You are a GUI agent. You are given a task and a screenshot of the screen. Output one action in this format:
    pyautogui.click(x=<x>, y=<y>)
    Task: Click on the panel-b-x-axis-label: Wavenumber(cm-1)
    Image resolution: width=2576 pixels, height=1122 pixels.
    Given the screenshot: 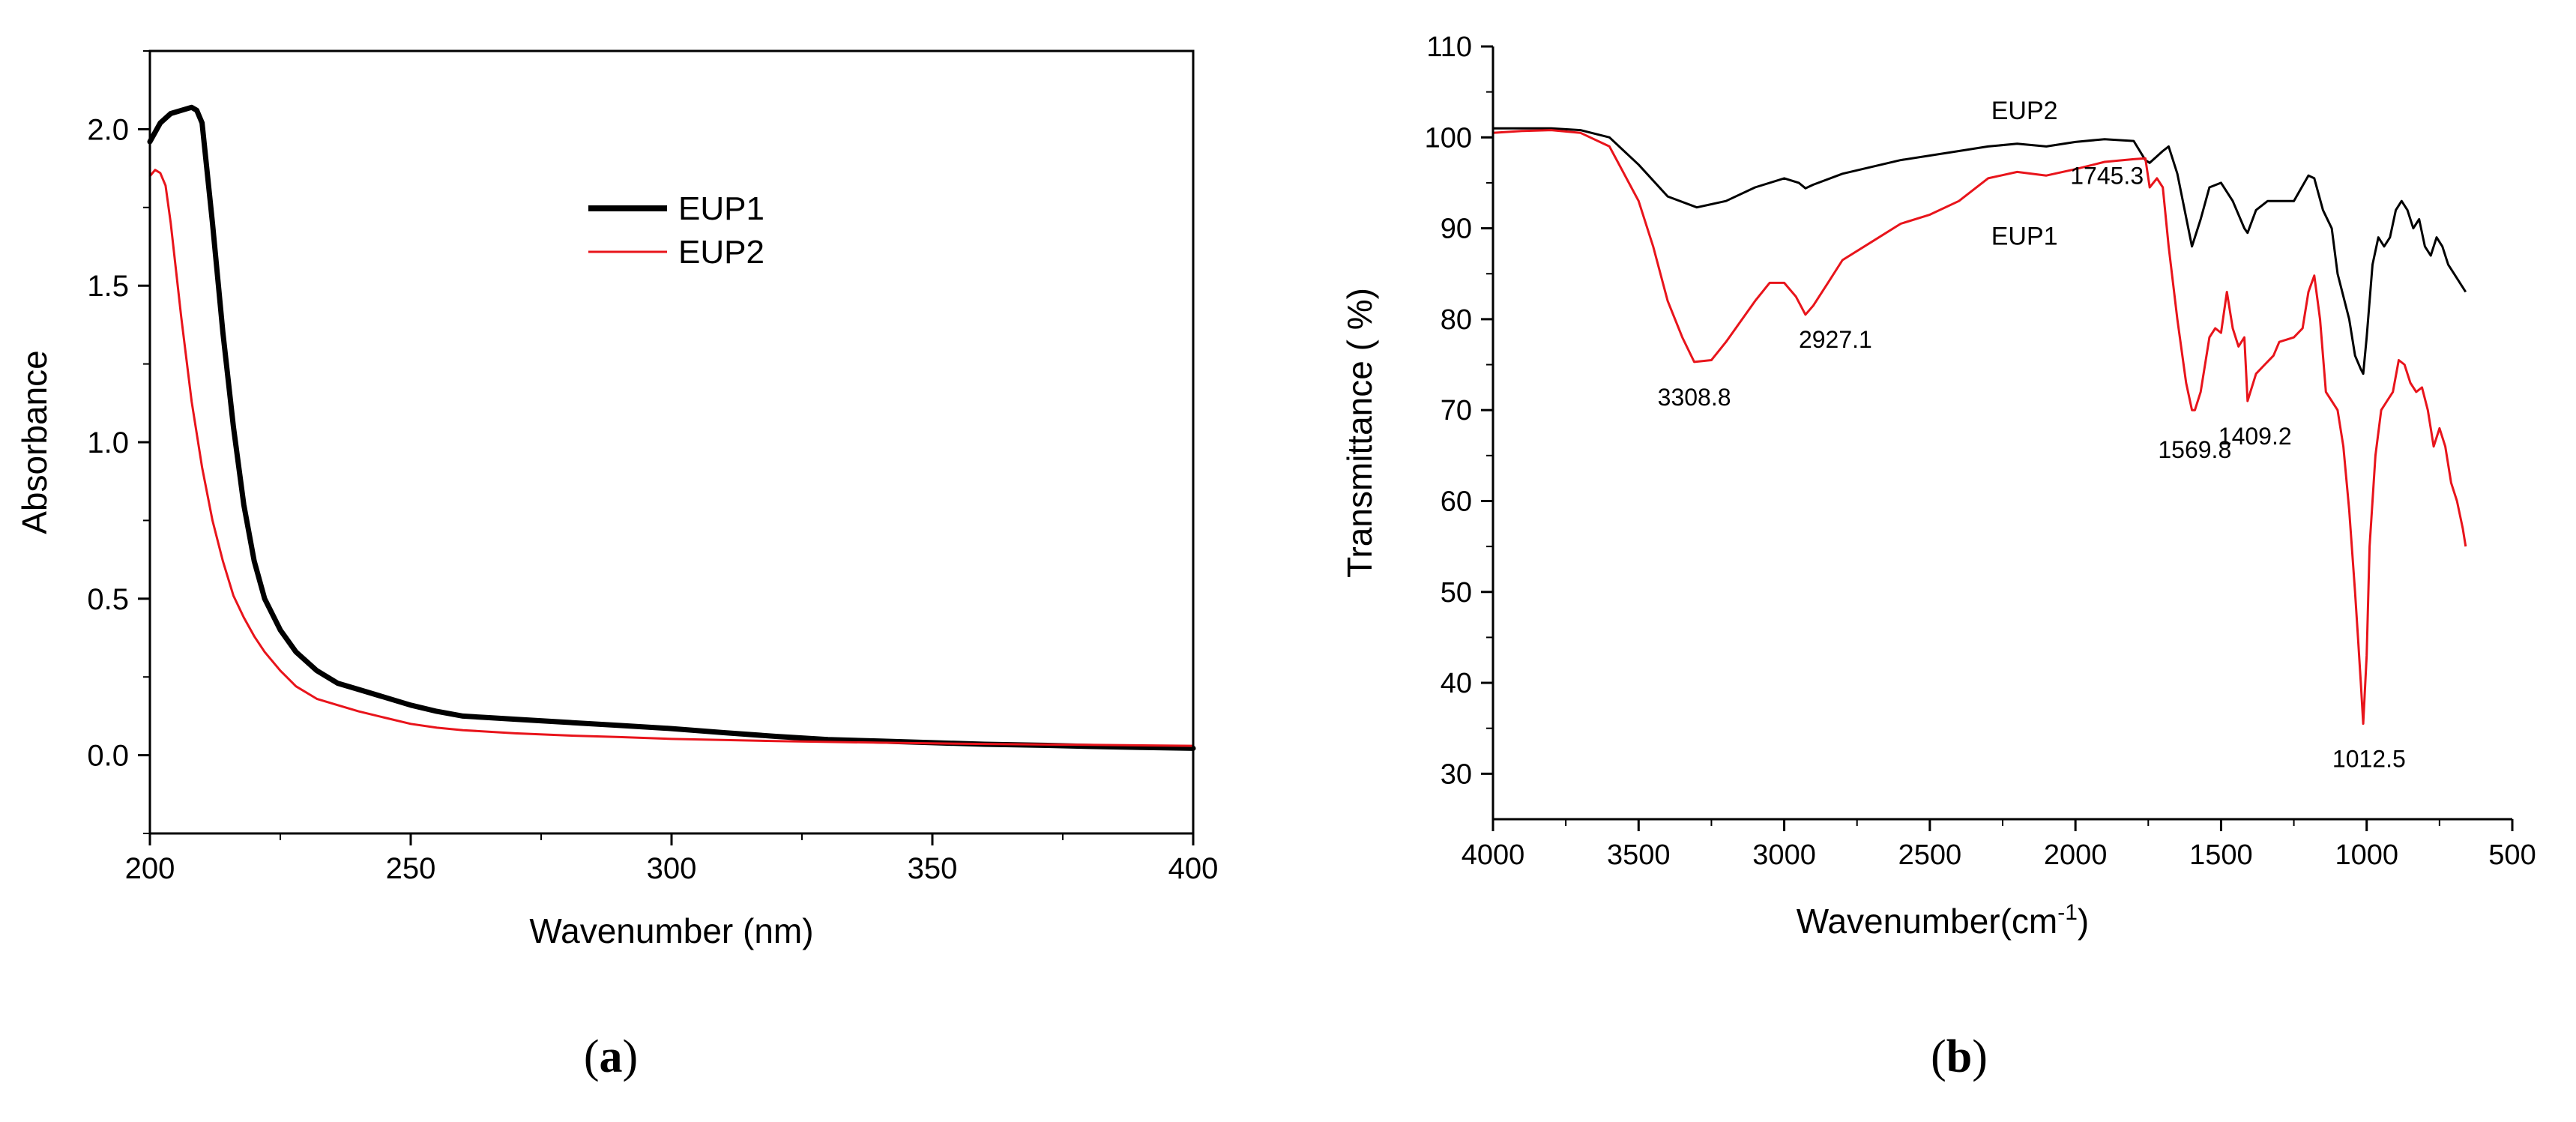 What is the action you would take?
    pyautogui.click(x=1943, y=920)
    